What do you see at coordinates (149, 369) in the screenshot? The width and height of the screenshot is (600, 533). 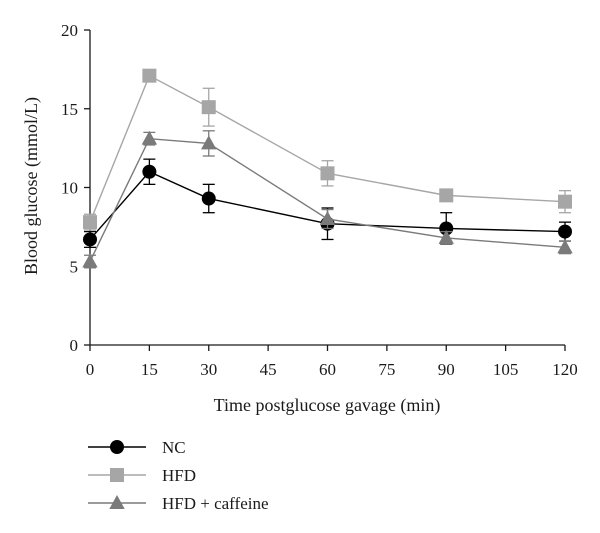 I see `x-tick-label: 15` at bounding box center [149, 369].